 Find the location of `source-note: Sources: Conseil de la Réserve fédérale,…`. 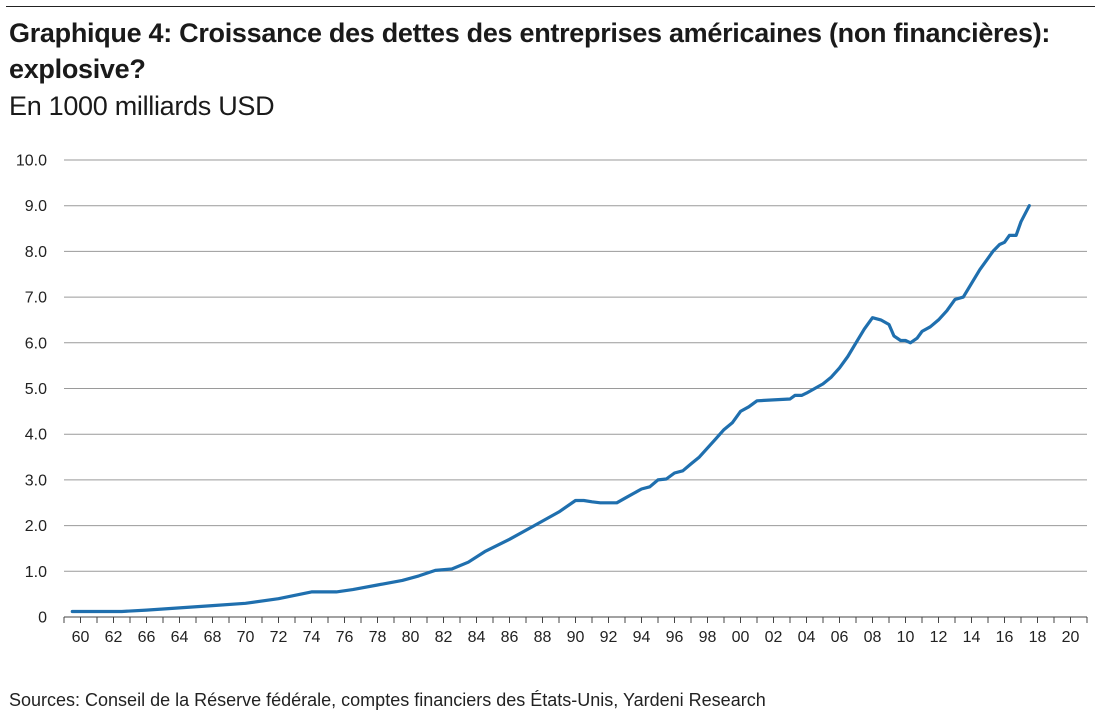

source-note: Sources: Conseil de la Réserve fédérale,… is located at coordinates (387, 700).